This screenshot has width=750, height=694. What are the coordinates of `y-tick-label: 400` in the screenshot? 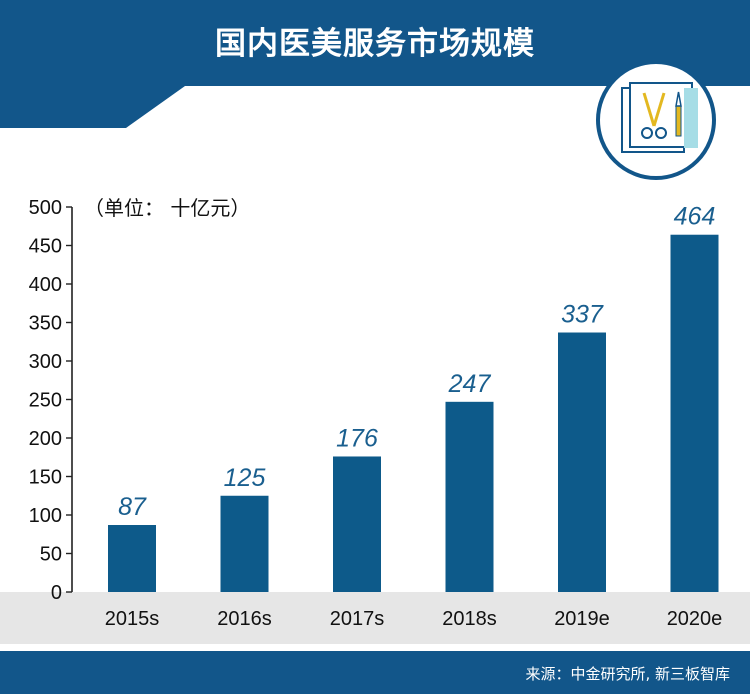 It's located at (45, 285).